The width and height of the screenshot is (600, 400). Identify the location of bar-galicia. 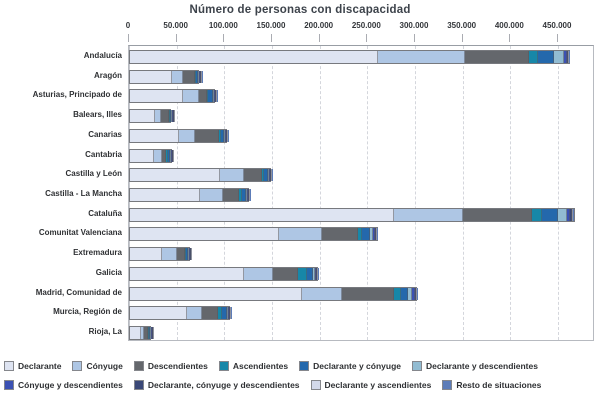
(224, 273).